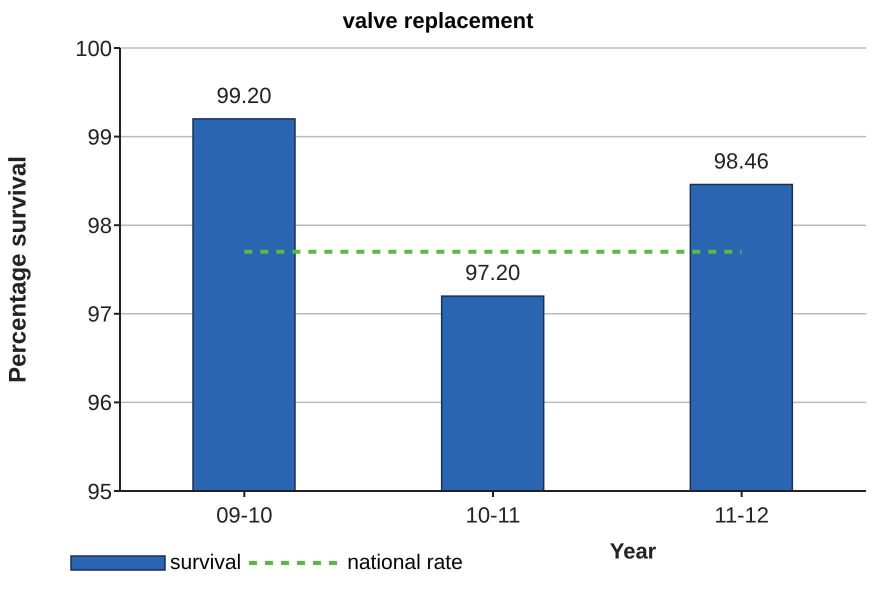  What do you see at coordinates (244, 515) in the screenshot?
I see `x-tick-label: 09-10` at bounding box center [244, 515].